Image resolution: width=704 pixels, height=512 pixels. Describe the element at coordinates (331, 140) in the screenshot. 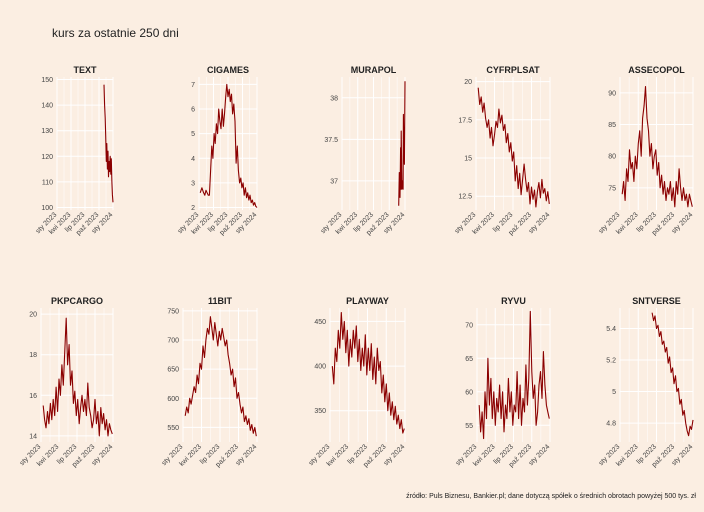

I see `y-tick-label: 37.5` at that location.